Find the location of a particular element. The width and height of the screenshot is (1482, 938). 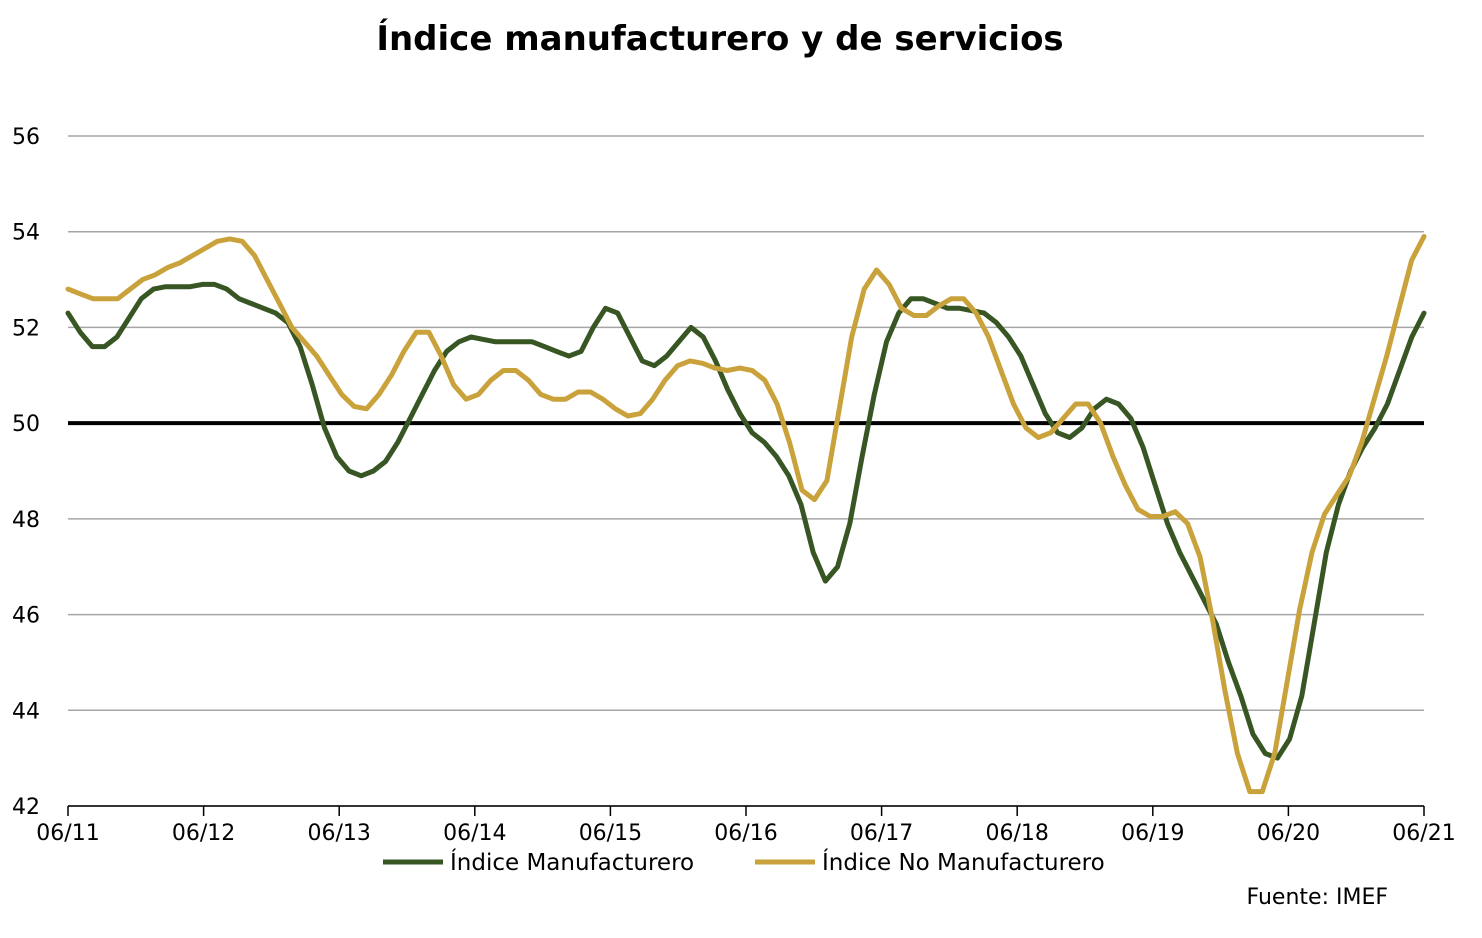

y-tick-label: 42 is located at coordinates (26, 807).